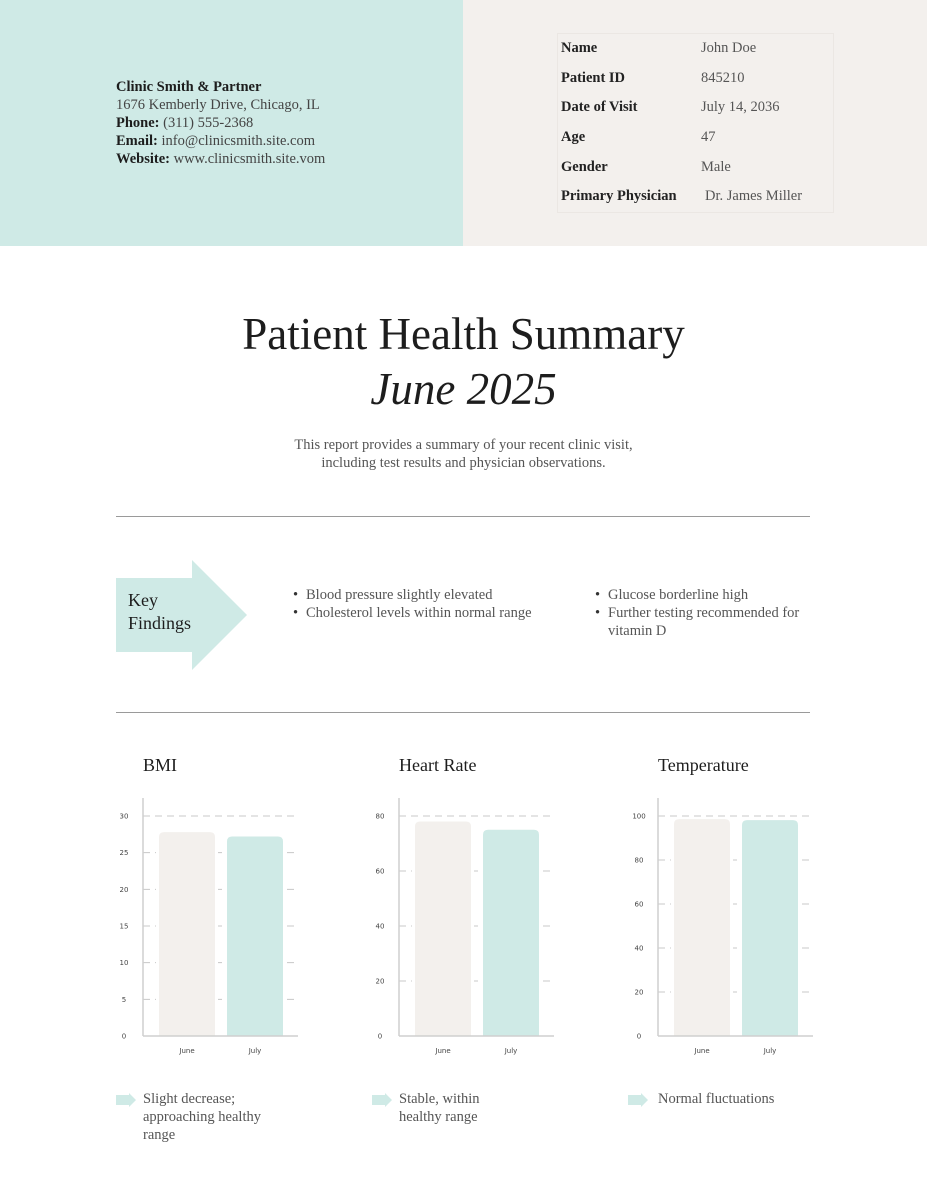 The width and height of the screenshot is (927, 1200). I want to click on row-value: John Doe, so click(729, 48).